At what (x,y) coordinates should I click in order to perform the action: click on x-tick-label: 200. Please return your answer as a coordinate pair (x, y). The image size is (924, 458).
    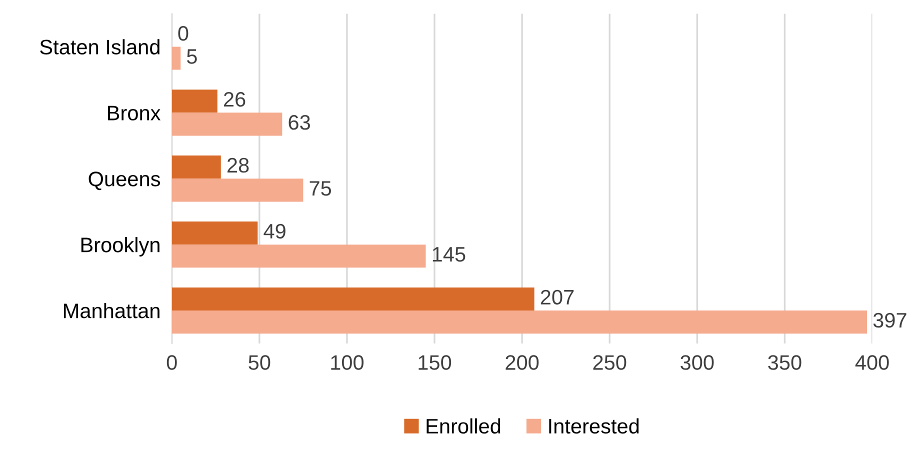
    Looking at the image, I should click on (522, 362).